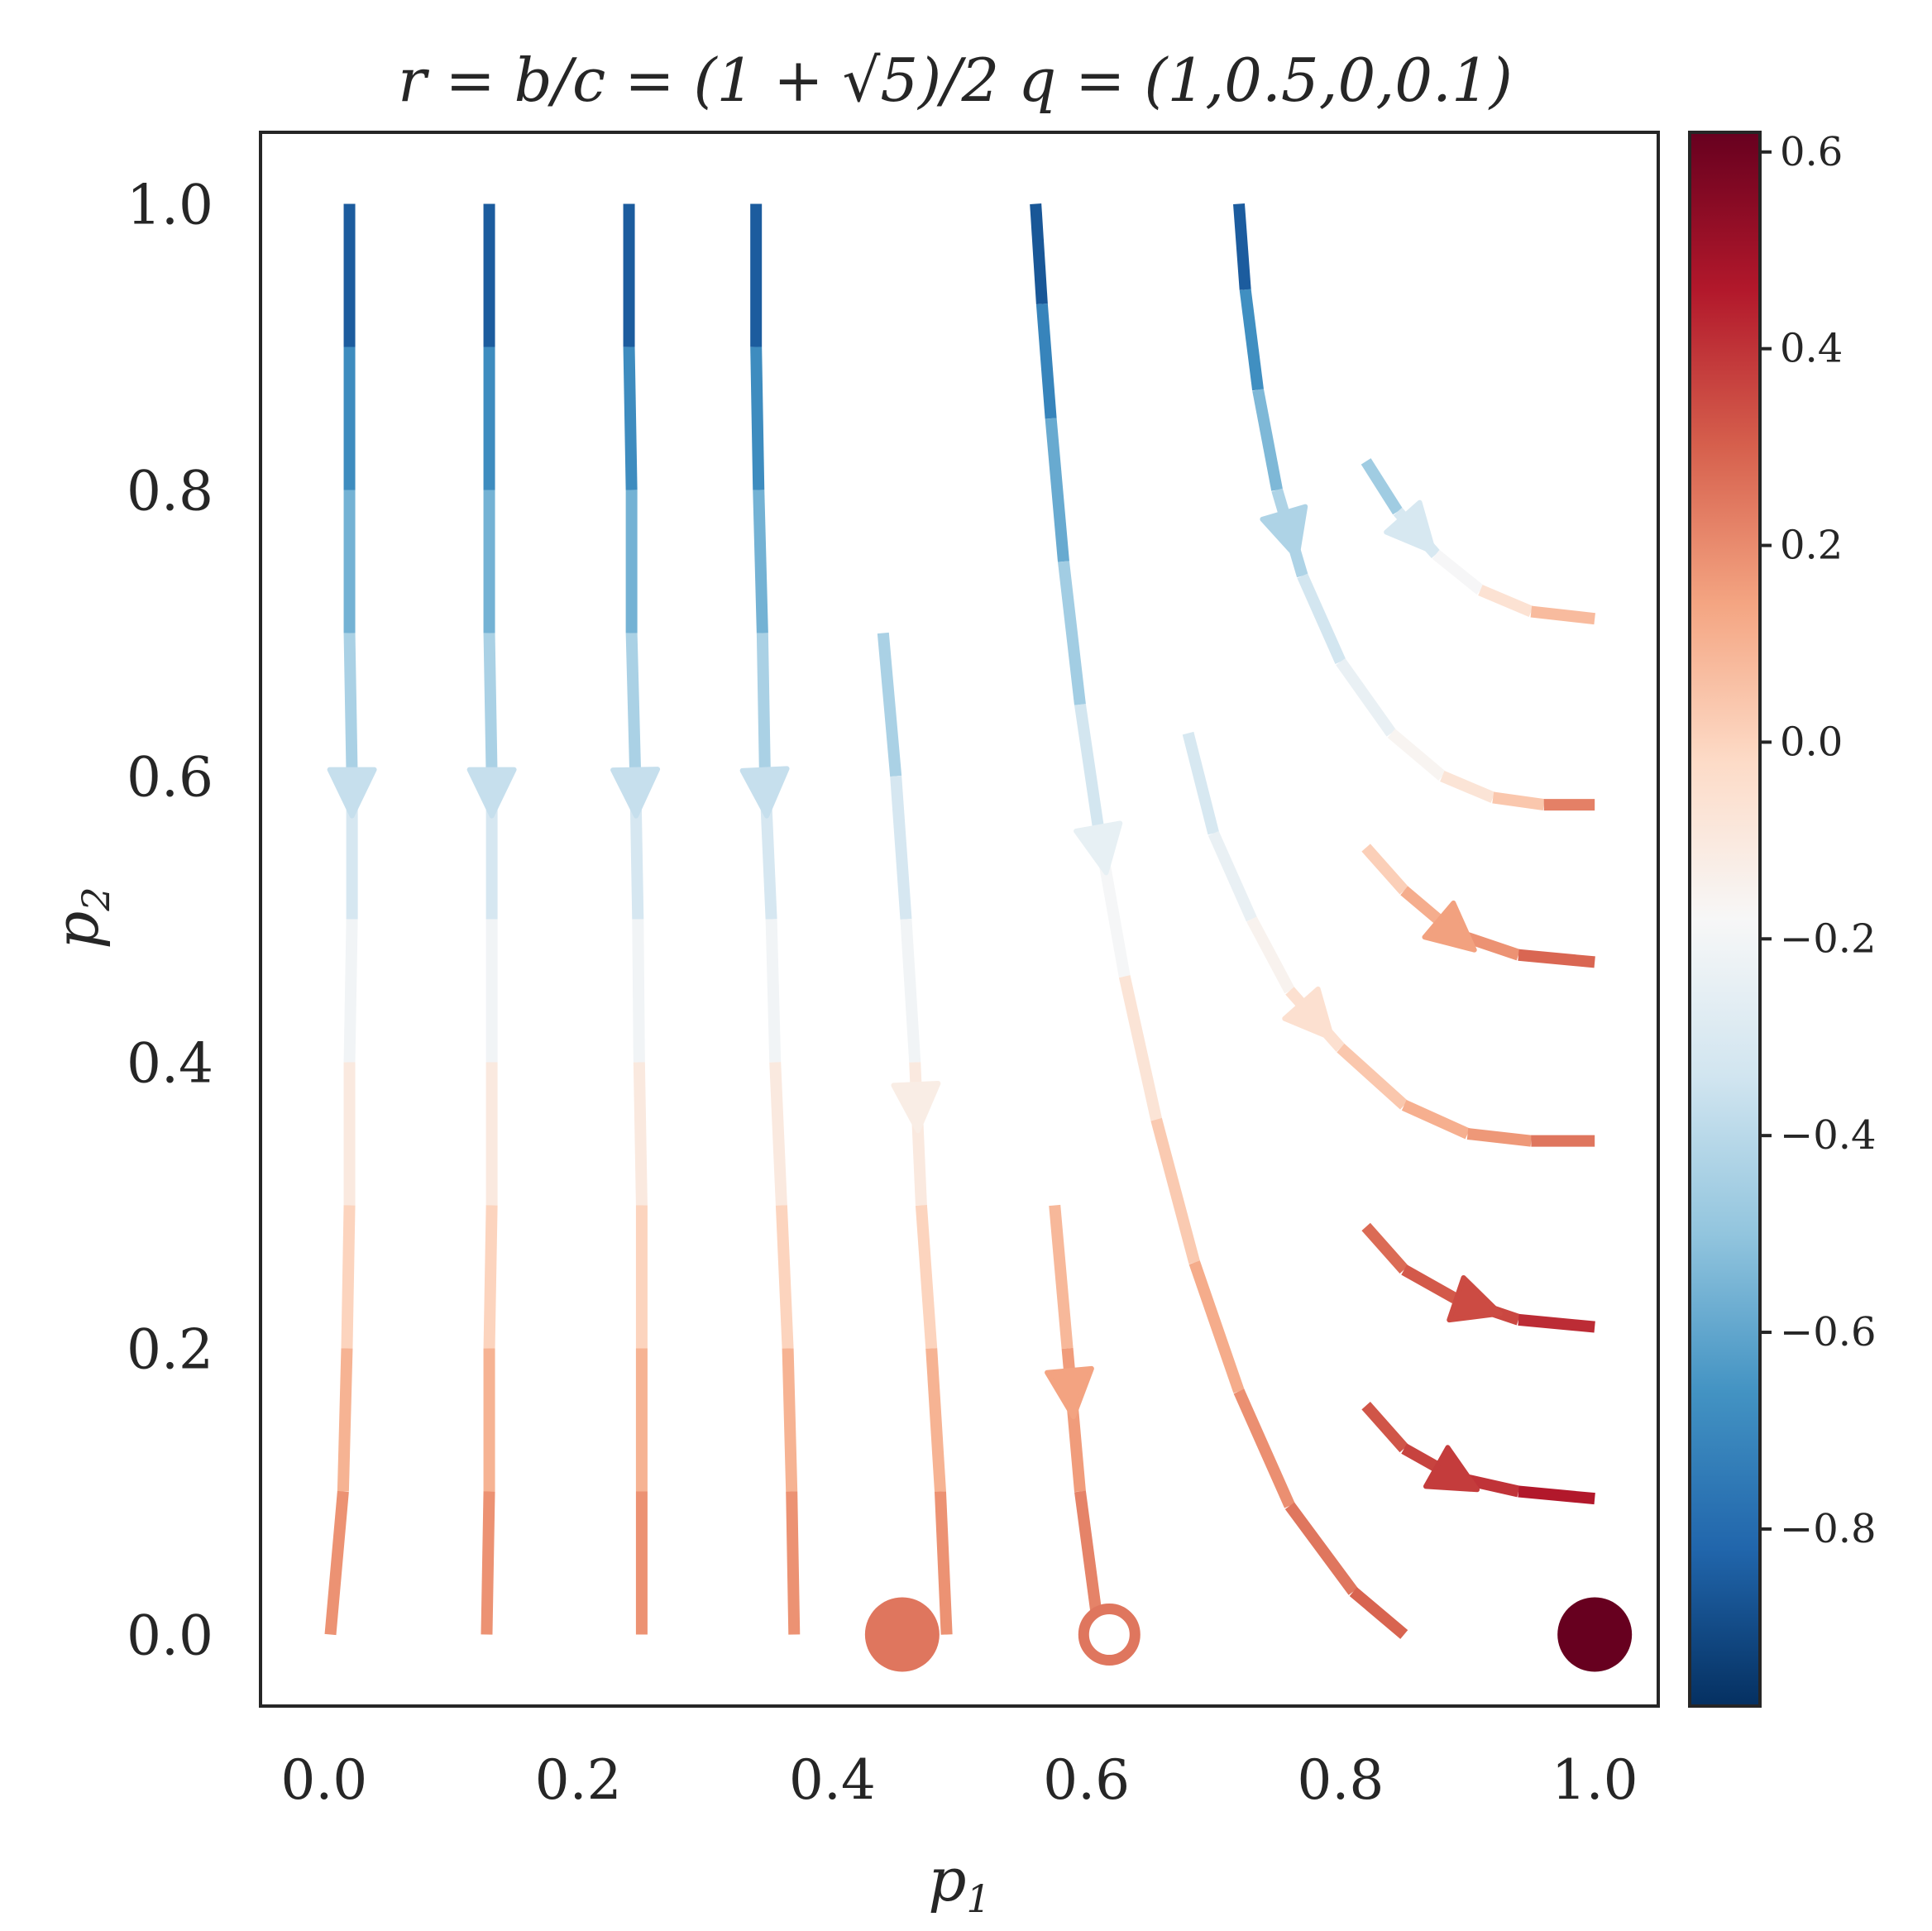  Describe the element at coordinates (1109, 1635) in the screenshot. I see `fixed-point-1-unstable` at that location.